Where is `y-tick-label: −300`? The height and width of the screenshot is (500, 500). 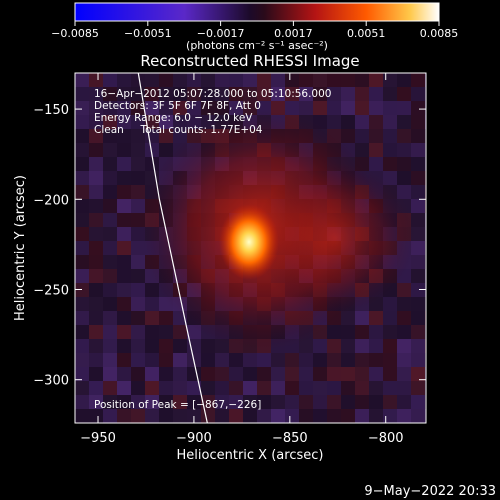
y-tick-label: −300 is located at coordinates (51, 381).